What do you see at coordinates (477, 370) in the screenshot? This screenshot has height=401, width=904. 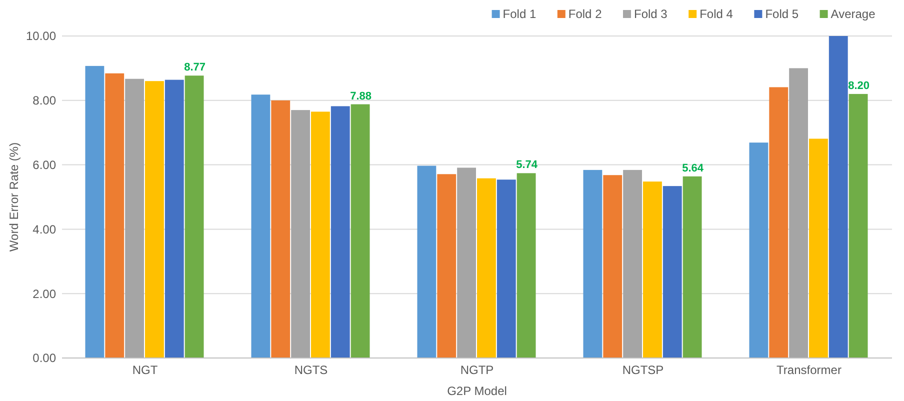 I see `x-tick-label: NGTP` at bounding box center [477, 370].